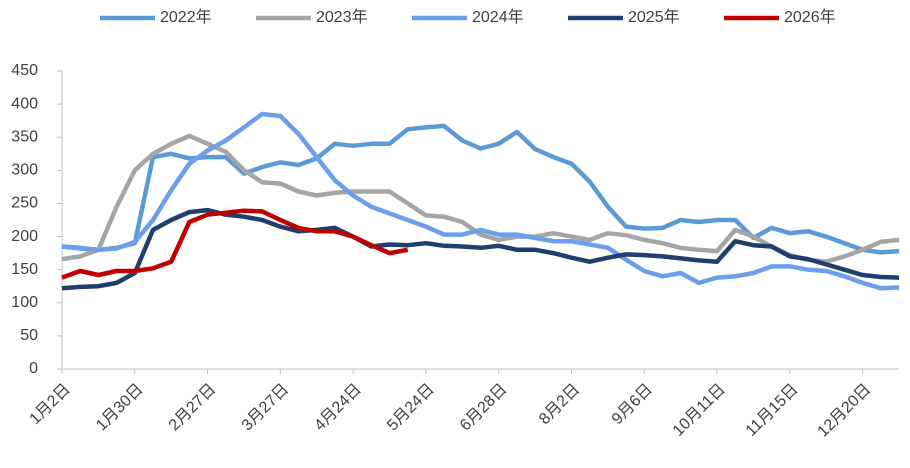  What do you see at coordinates (338, 408) in the screenshot?
I see `x-tick-label: 4月24日` at bounding box center [338, 408].